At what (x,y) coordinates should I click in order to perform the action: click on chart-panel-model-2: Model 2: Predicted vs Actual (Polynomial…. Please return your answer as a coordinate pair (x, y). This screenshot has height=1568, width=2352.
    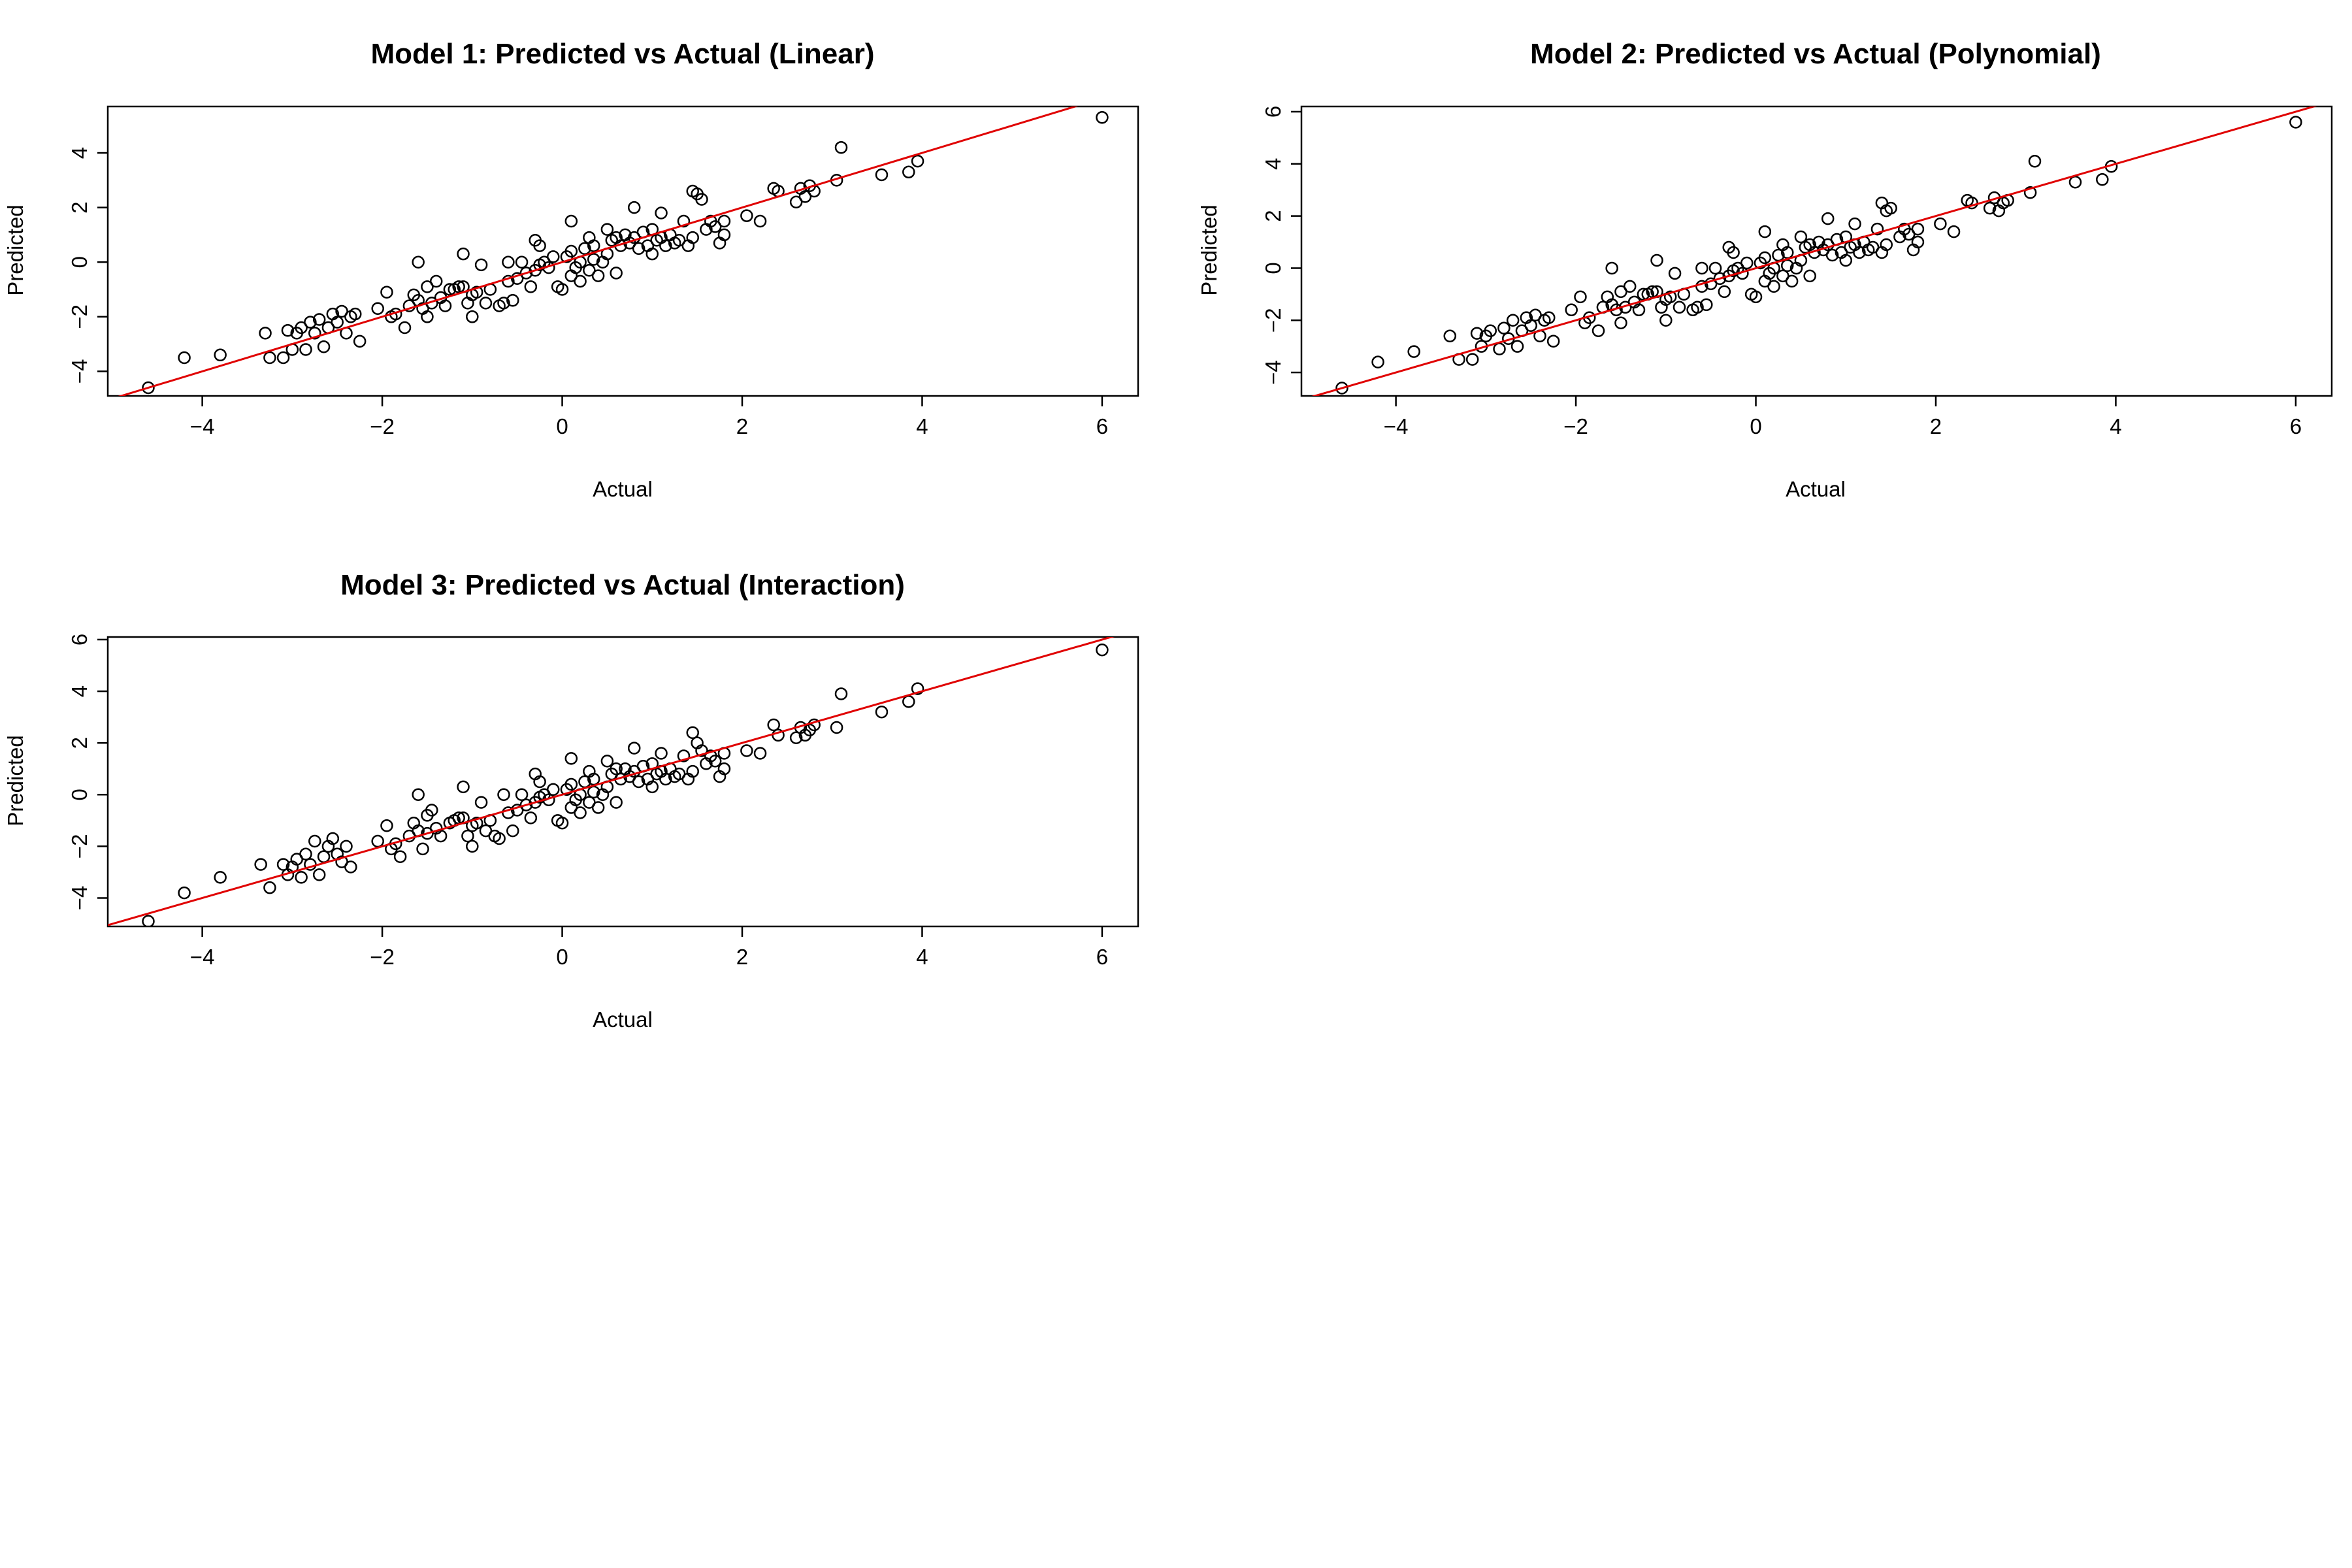
    Looking at the image, I should click on (1765, 269).